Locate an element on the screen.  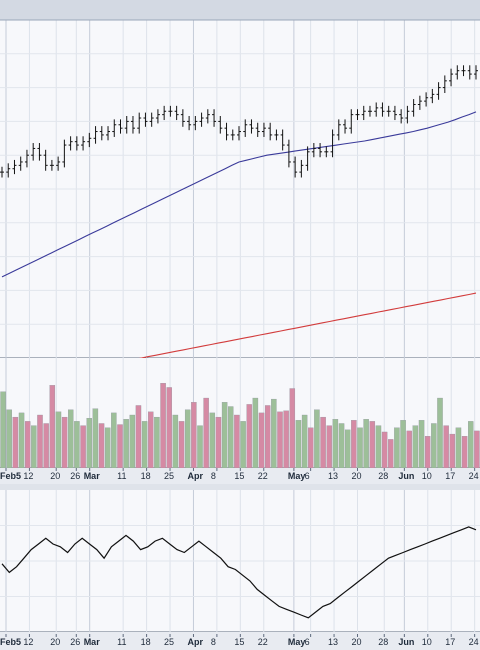
bottom-date-axis-label-18: 10 is located at coordinates (427, 642).